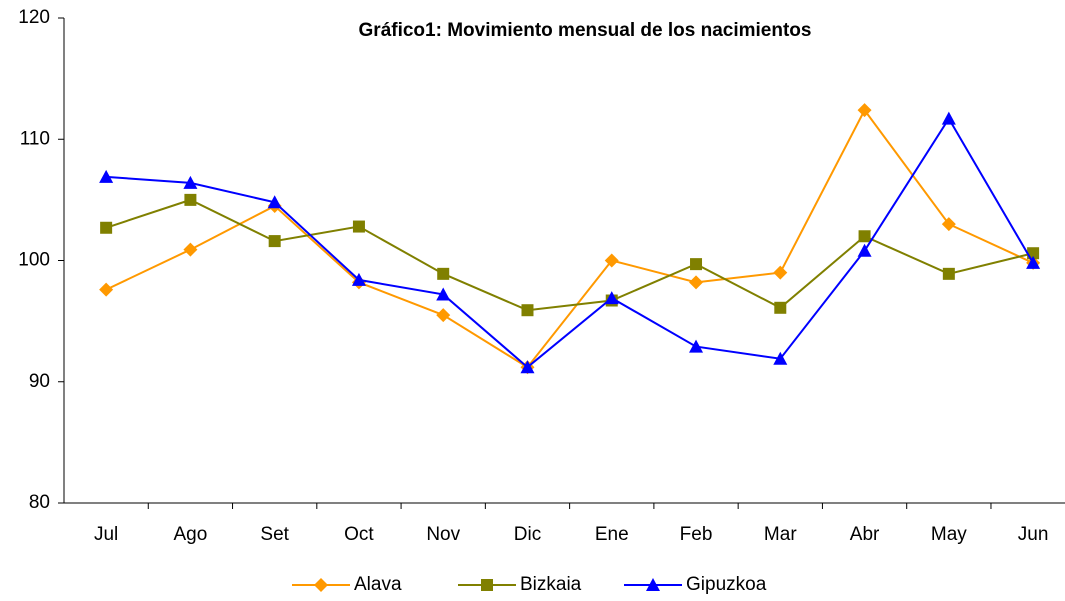  What do you see at coordinates (34, 17) in the screenshot?
I see `y-tick-label: 120` at bounding box center [34, 17].